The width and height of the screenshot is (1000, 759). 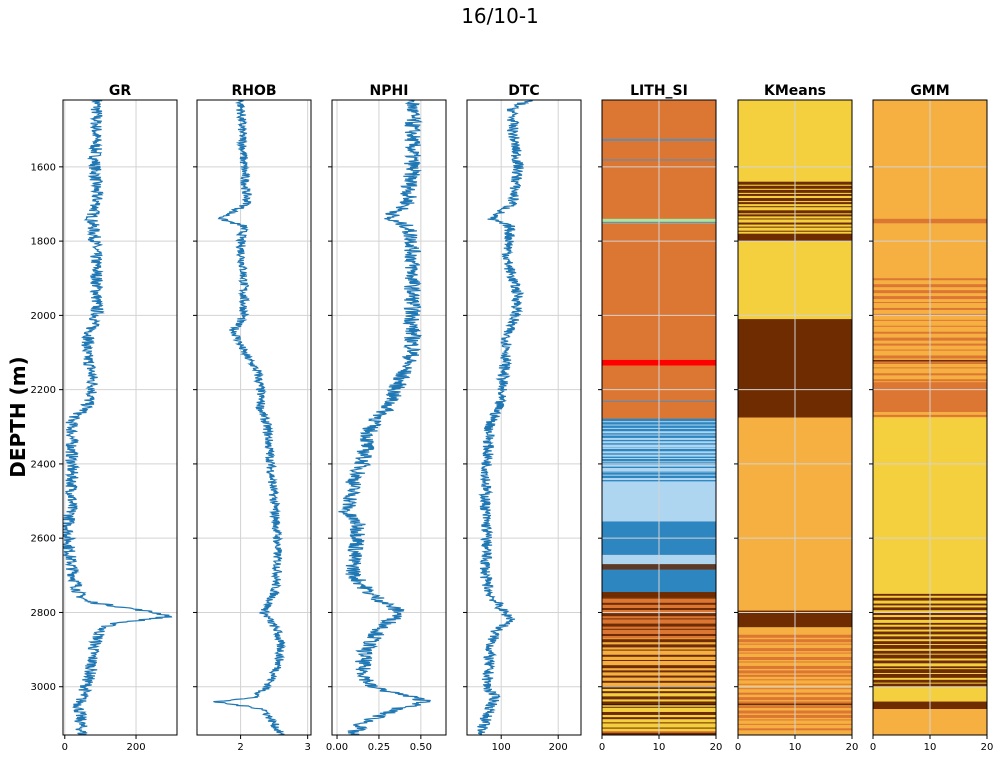 I want to click on y-tick-label: 2600, so click(x=43, y=539).